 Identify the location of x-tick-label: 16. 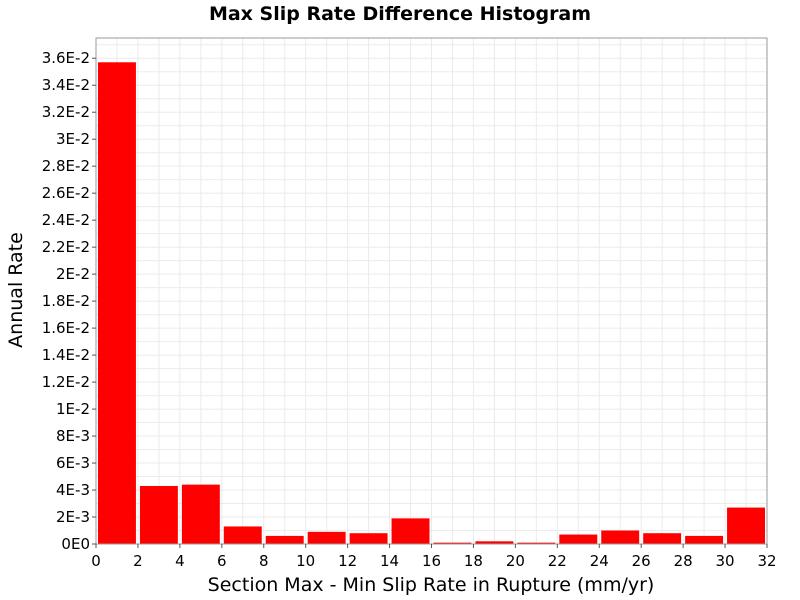
(431, 561).